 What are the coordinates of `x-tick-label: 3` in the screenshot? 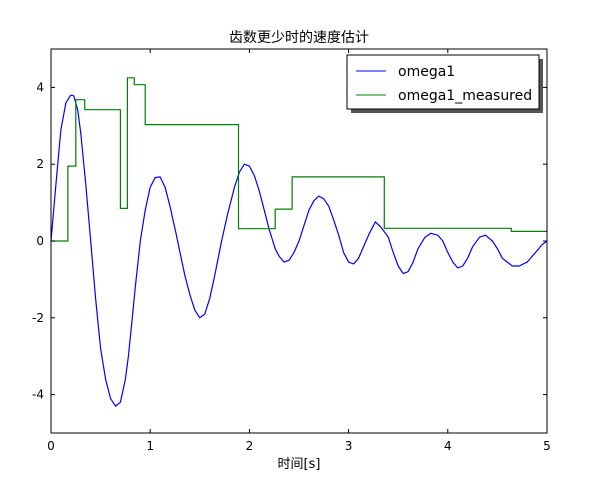 It's located at (349, 446).